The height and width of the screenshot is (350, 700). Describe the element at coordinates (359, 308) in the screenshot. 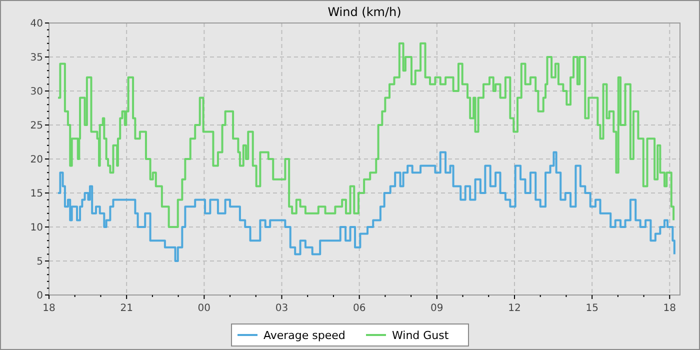

I see `x-tick-label: 06` at that location.